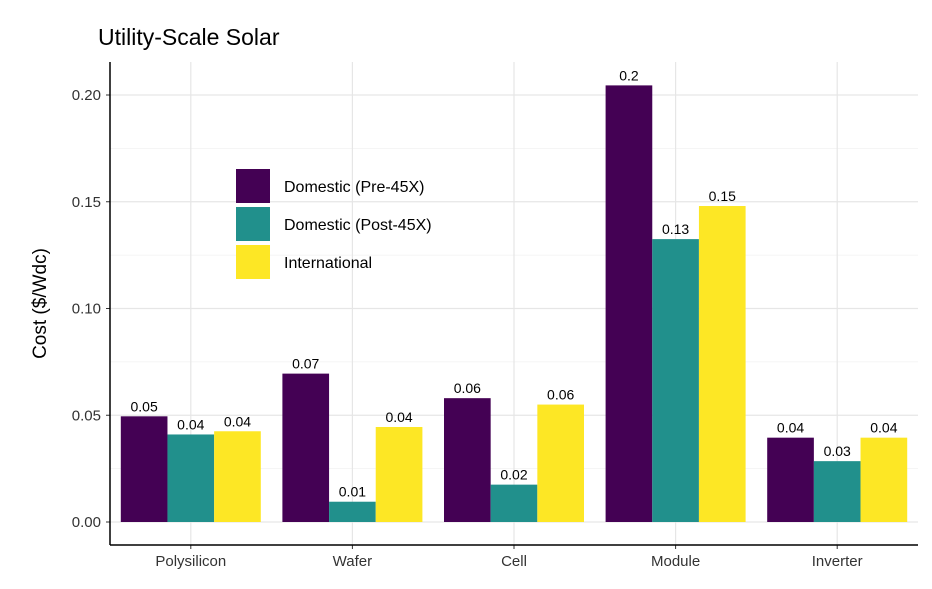 The width and height of the screenshot is (932, 589). I want to click on data-label: 0.02, so click(513, 475).